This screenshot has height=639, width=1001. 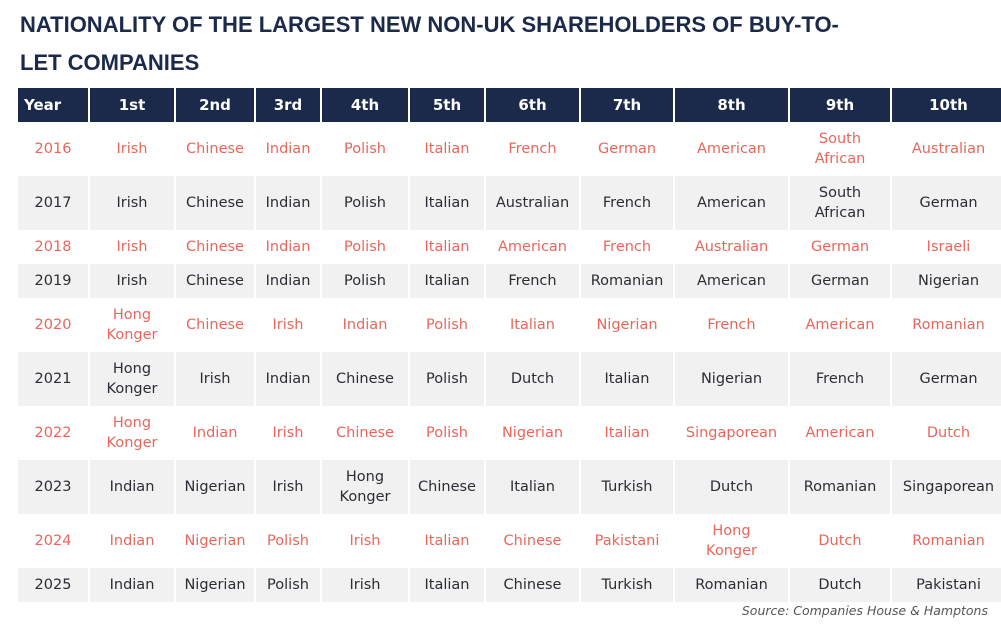 What do you see at coordinates (53, 203) in the screenshot?
I see `year-cell: 2017` at bounding box center [53, 203].